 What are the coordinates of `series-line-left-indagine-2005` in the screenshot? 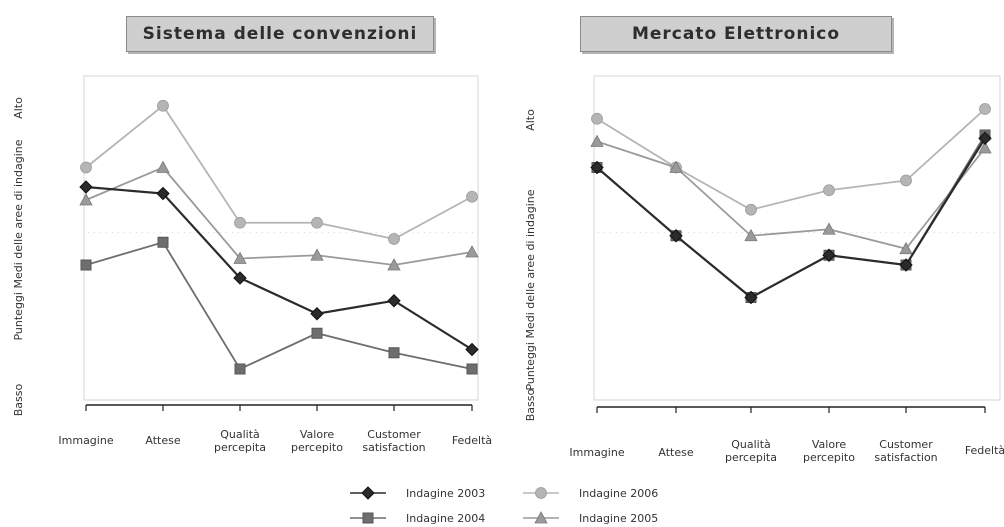 It's located at (279, 216).